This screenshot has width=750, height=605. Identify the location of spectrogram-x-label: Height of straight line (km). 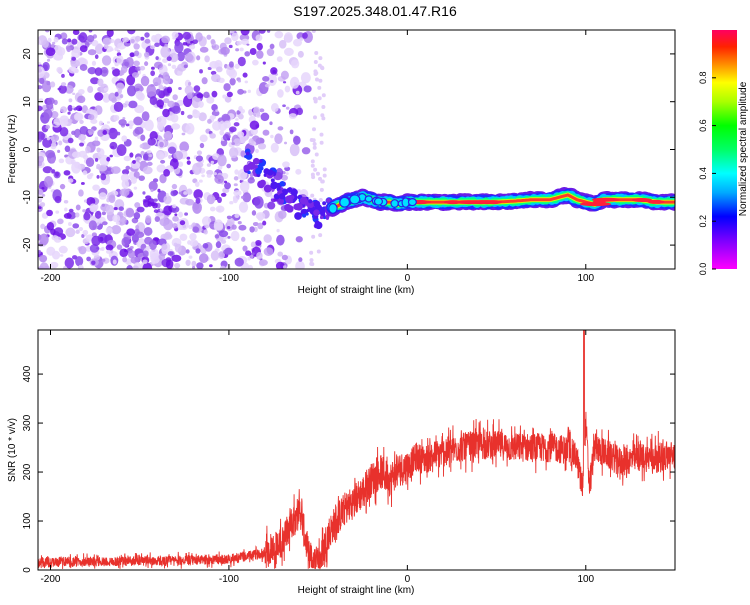
(356, 290).